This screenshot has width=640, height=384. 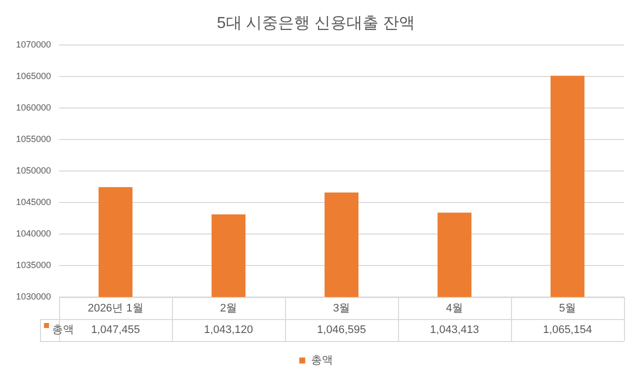 I want to click on x-tick-label: 4월, so click(x=455, y=308).